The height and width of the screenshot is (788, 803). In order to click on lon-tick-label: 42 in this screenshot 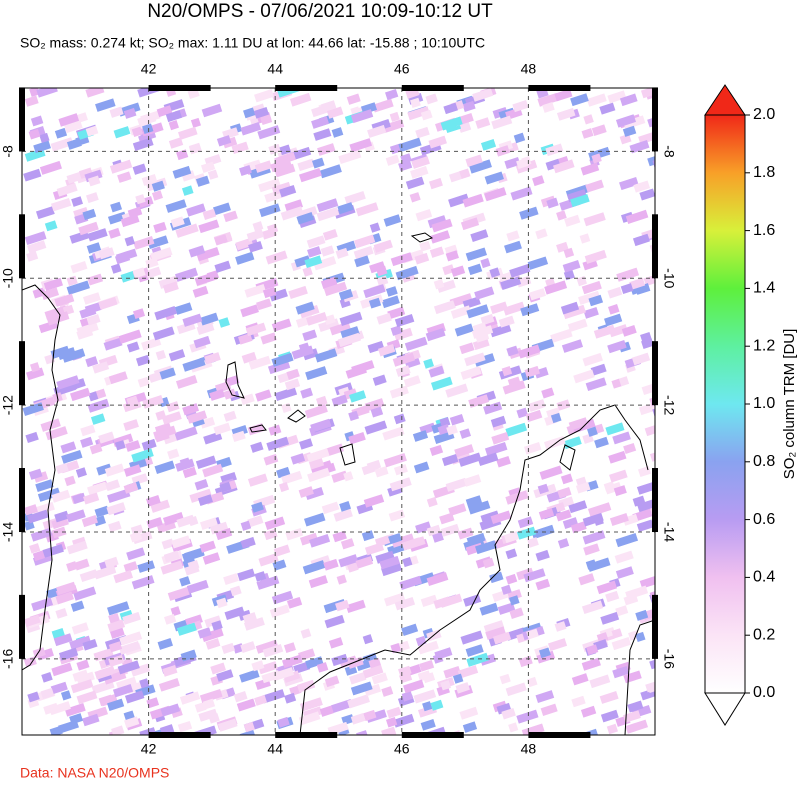, I will do `click(149, 69)`.